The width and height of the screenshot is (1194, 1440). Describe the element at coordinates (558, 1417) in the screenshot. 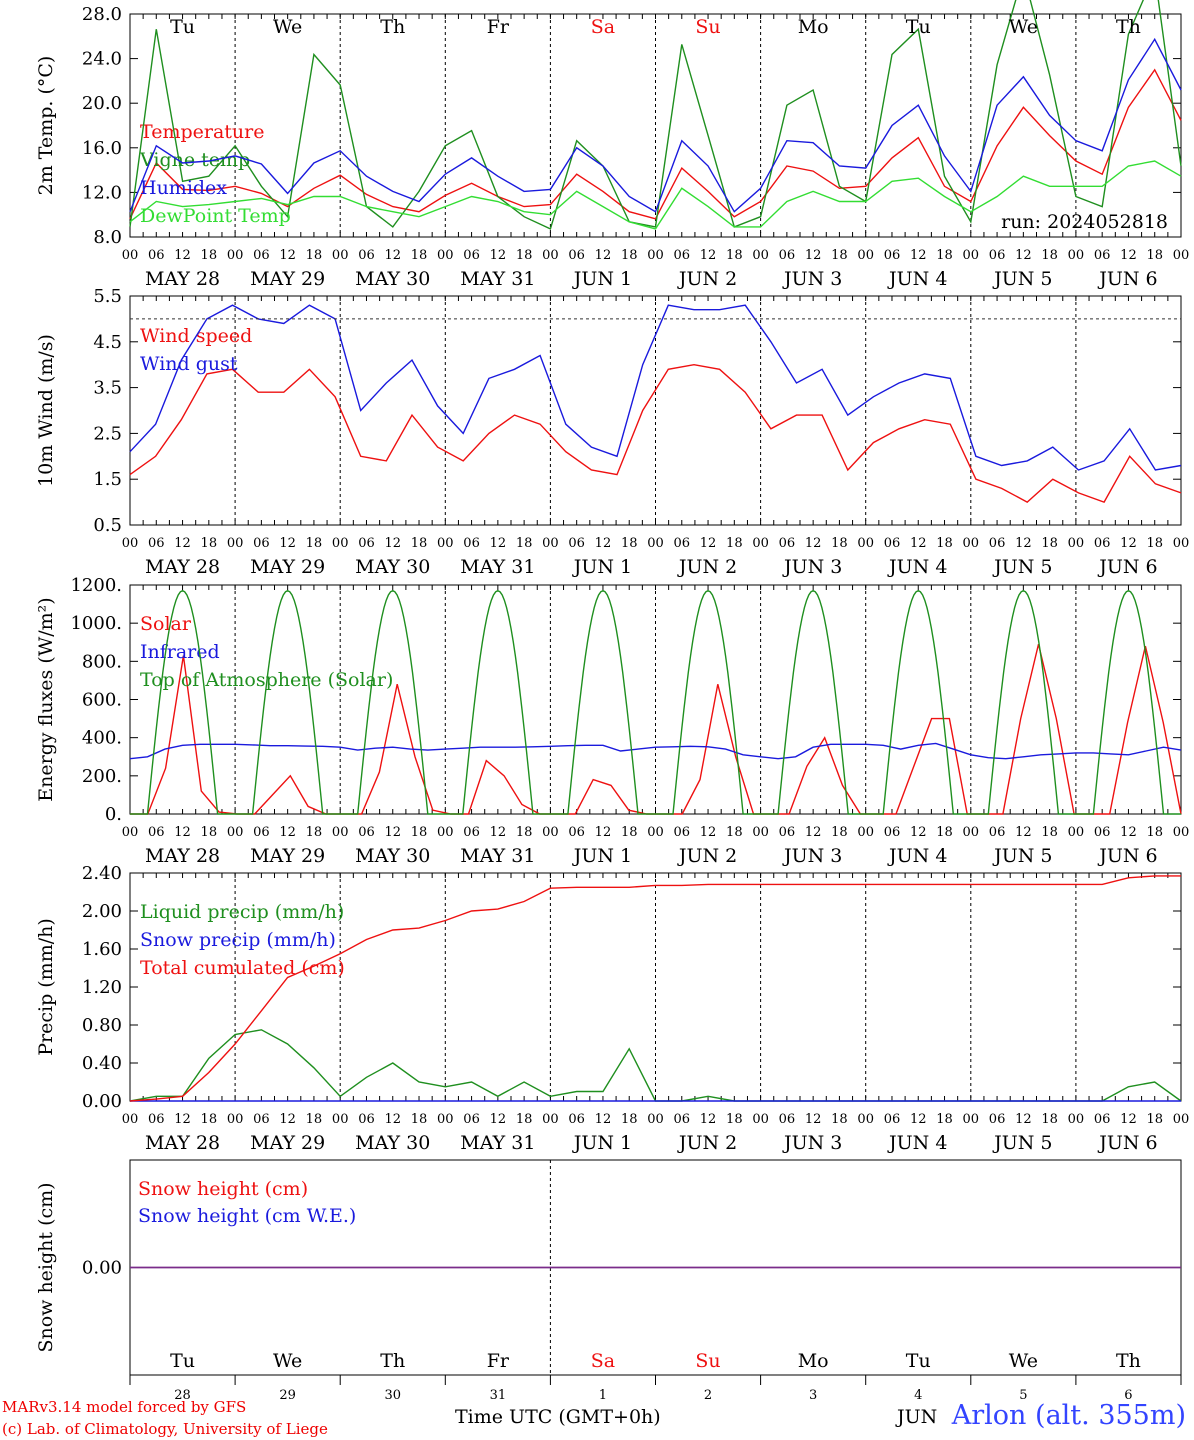

I see `time-axis-label: Time UTC (GMT+0h)` at that location.